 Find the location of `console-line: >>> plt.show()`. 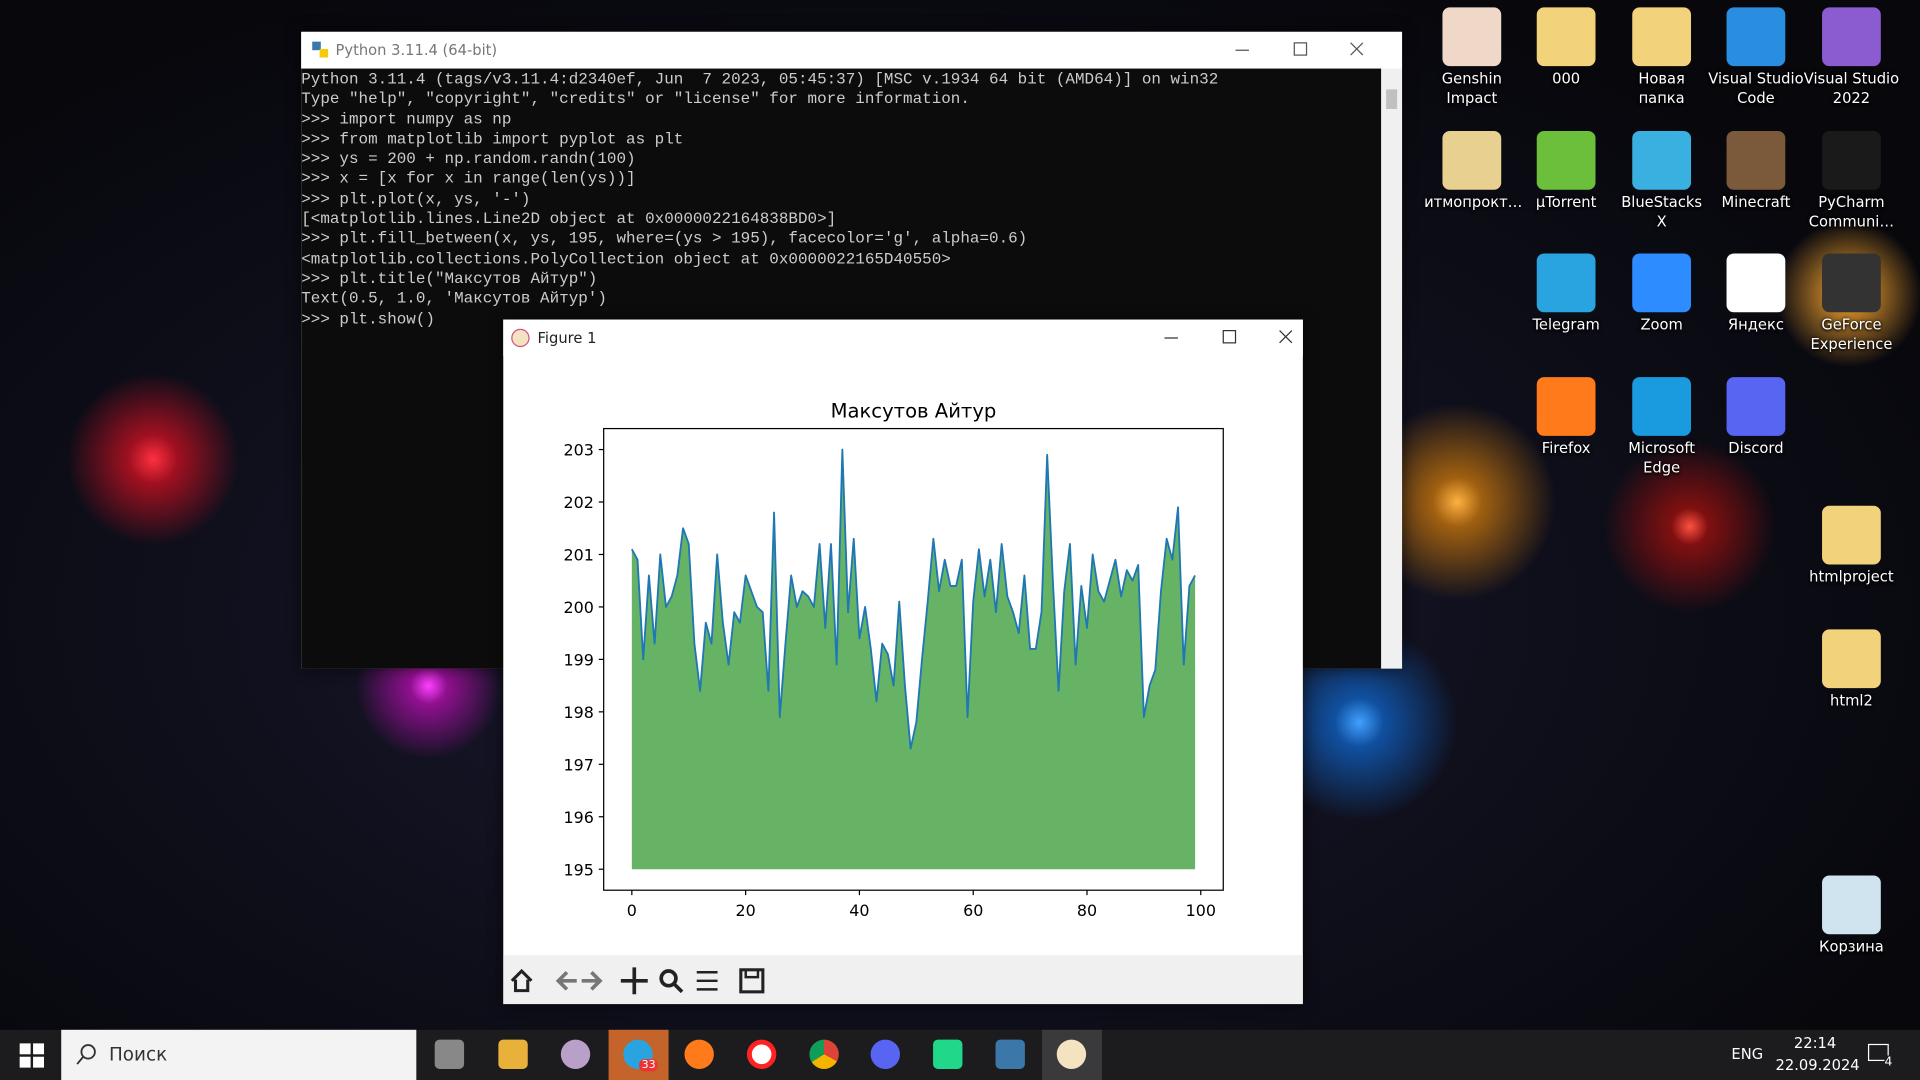

console-line: >>> plt.show() is located at coordinates (368, 318).